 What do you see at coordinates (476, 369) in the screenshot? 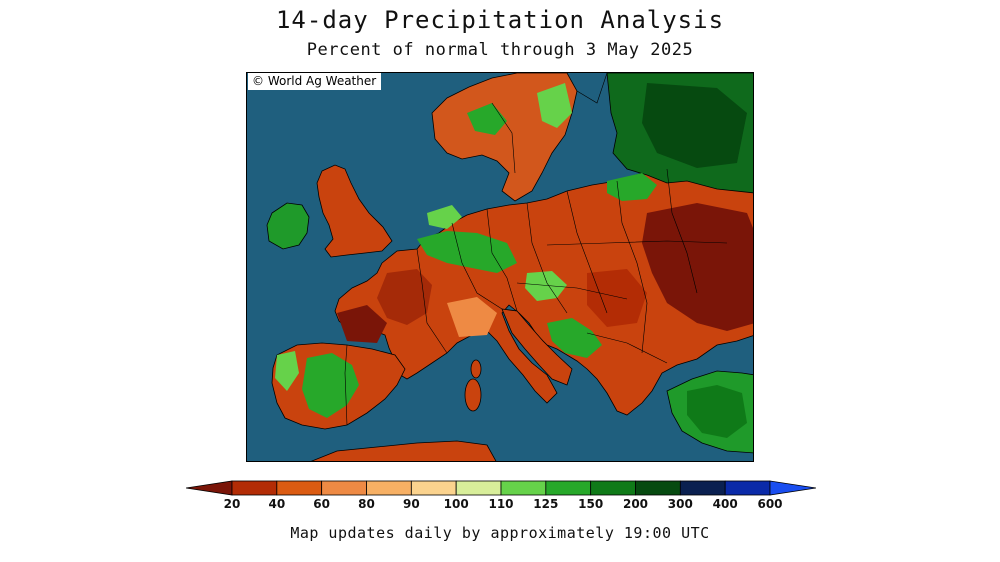
I see `land-corsica` at bounding box center [476, 369].